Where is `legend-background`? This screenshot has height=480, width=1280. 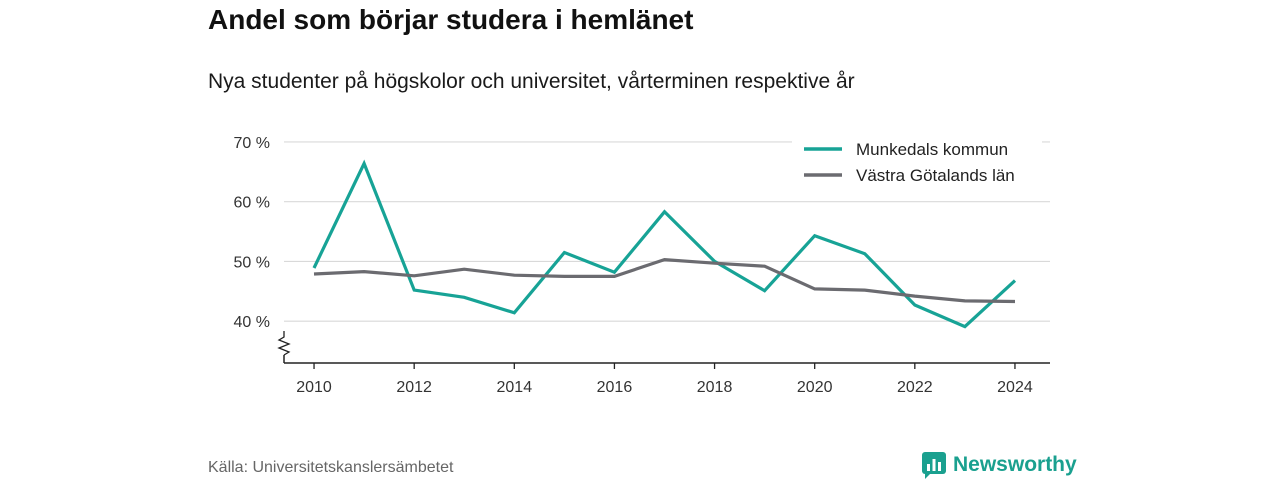
legend-background is located at coordinates (917, 163).